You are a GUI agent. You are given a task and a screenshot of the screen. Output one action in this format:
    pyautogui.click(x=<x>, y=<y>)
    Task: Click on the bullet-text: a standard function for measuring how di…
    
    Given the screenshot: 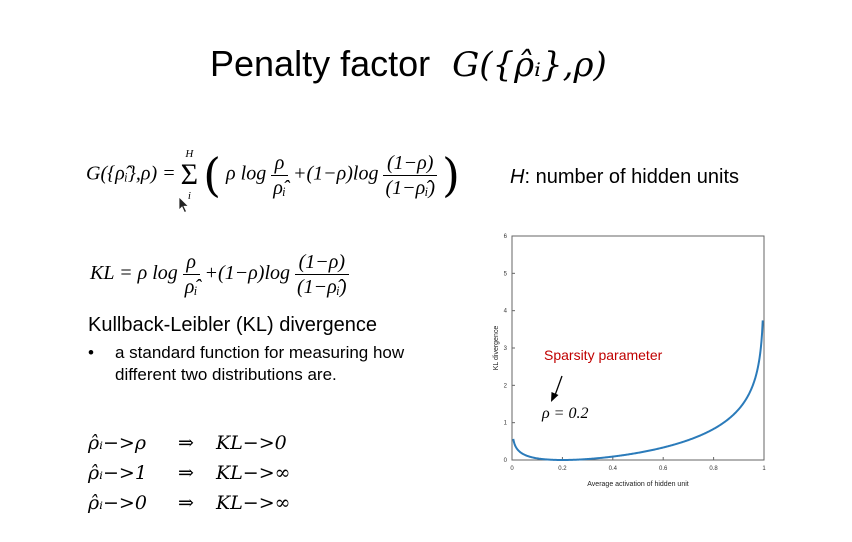 What is the action you would take?
    pyautogui.click(x=260, y=363)
    